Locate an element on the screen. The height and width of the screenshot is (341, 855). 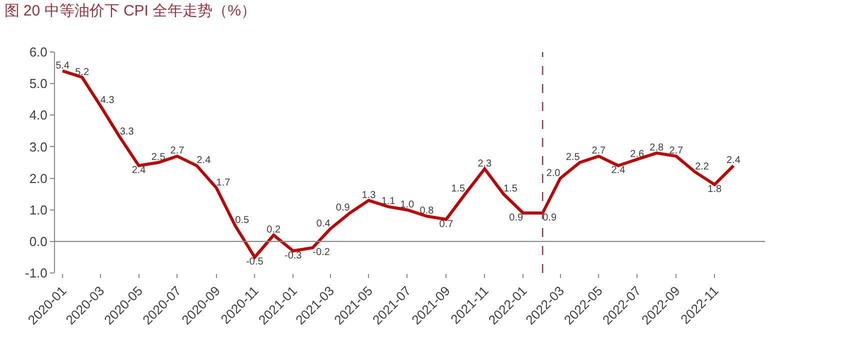
data-label: 0.5 is located at coordinates (242, 220).